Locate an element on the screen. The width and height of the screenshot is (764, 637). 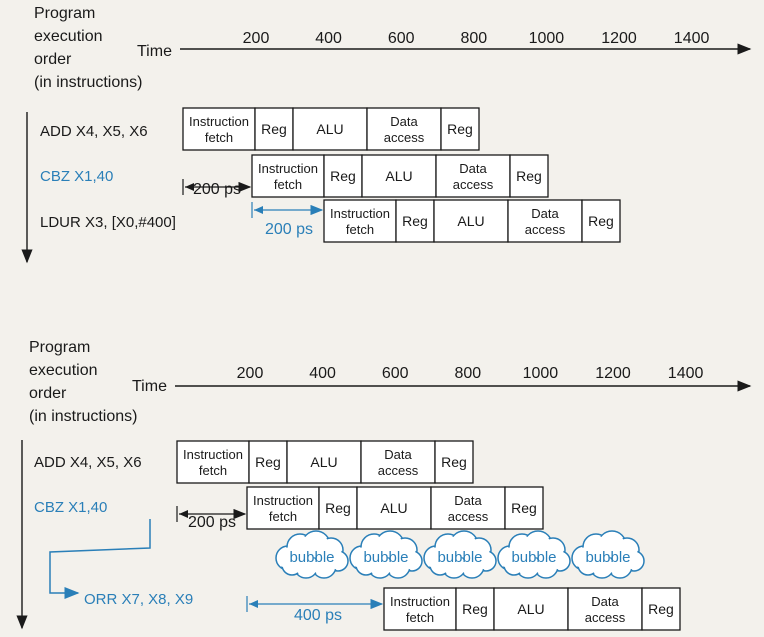
branch-target-arrow is located at coordinates (100, 559).